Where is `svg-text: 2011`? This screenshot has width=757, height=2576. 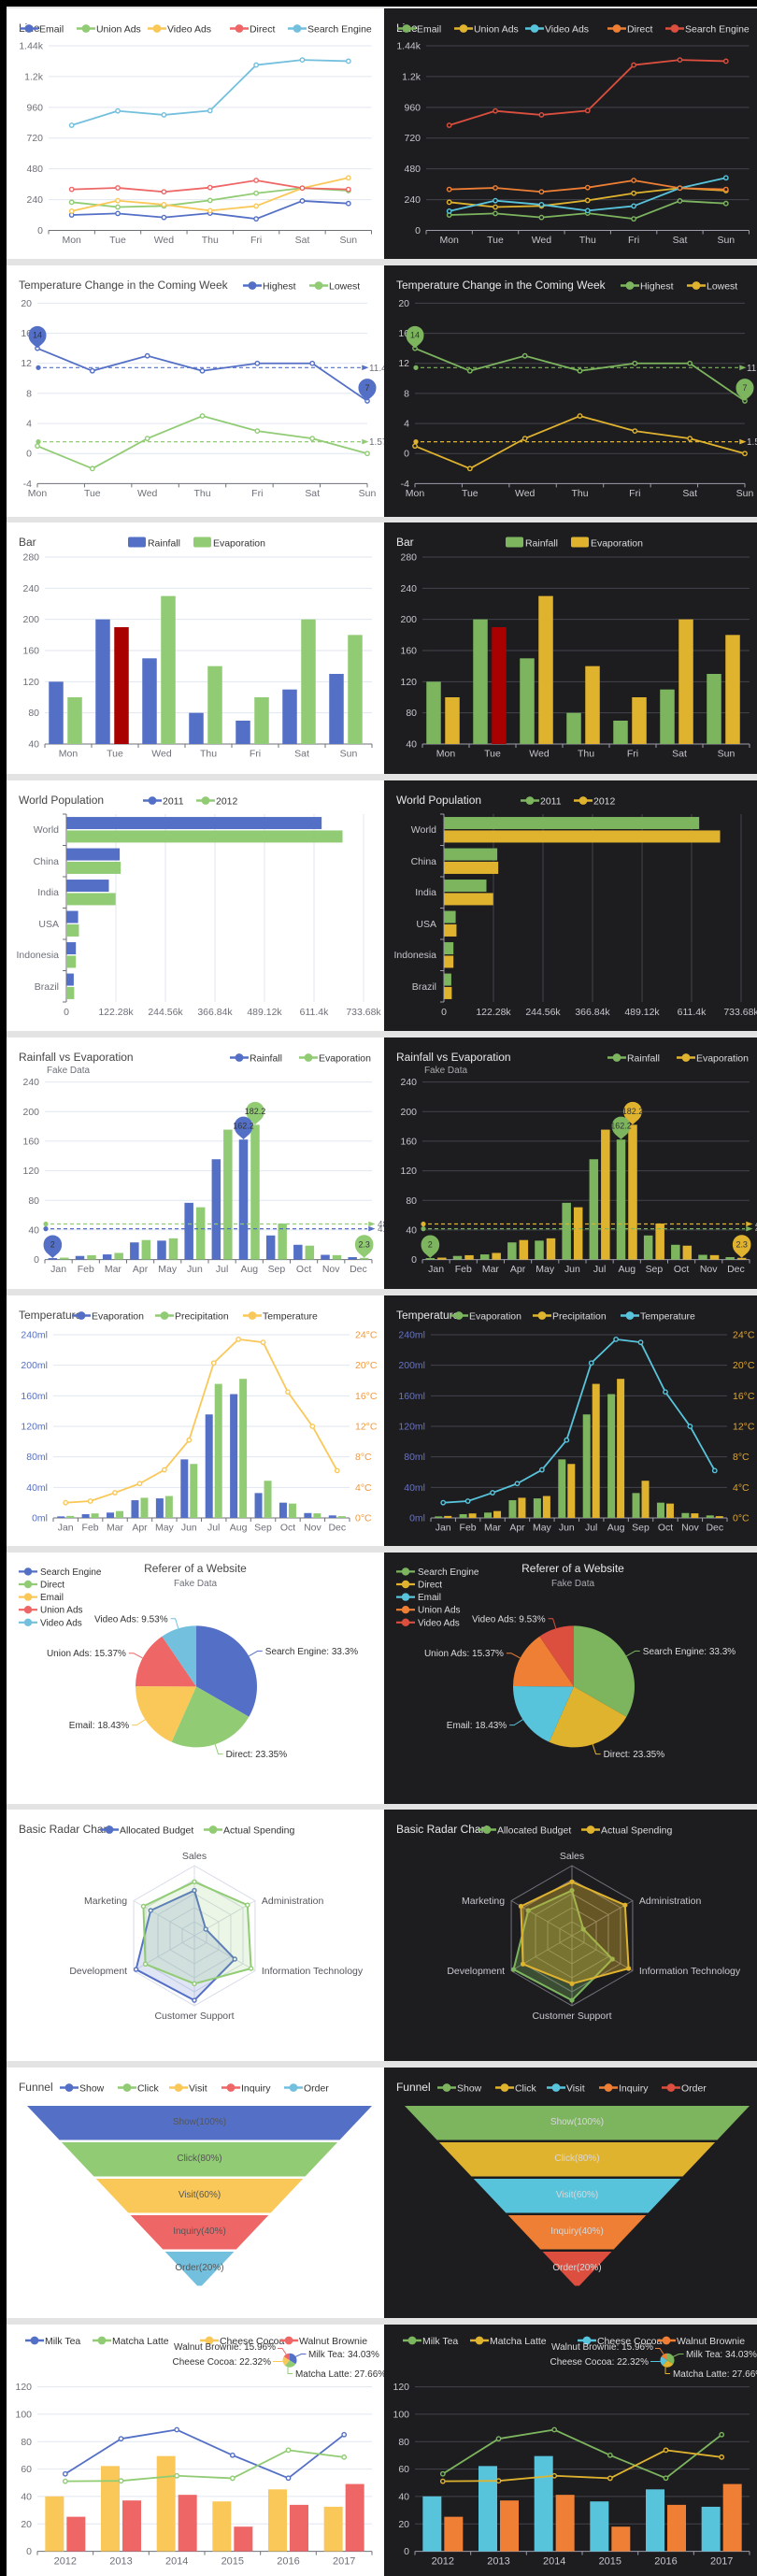 svg-text: 2011 is located at coordinates (173, 801).